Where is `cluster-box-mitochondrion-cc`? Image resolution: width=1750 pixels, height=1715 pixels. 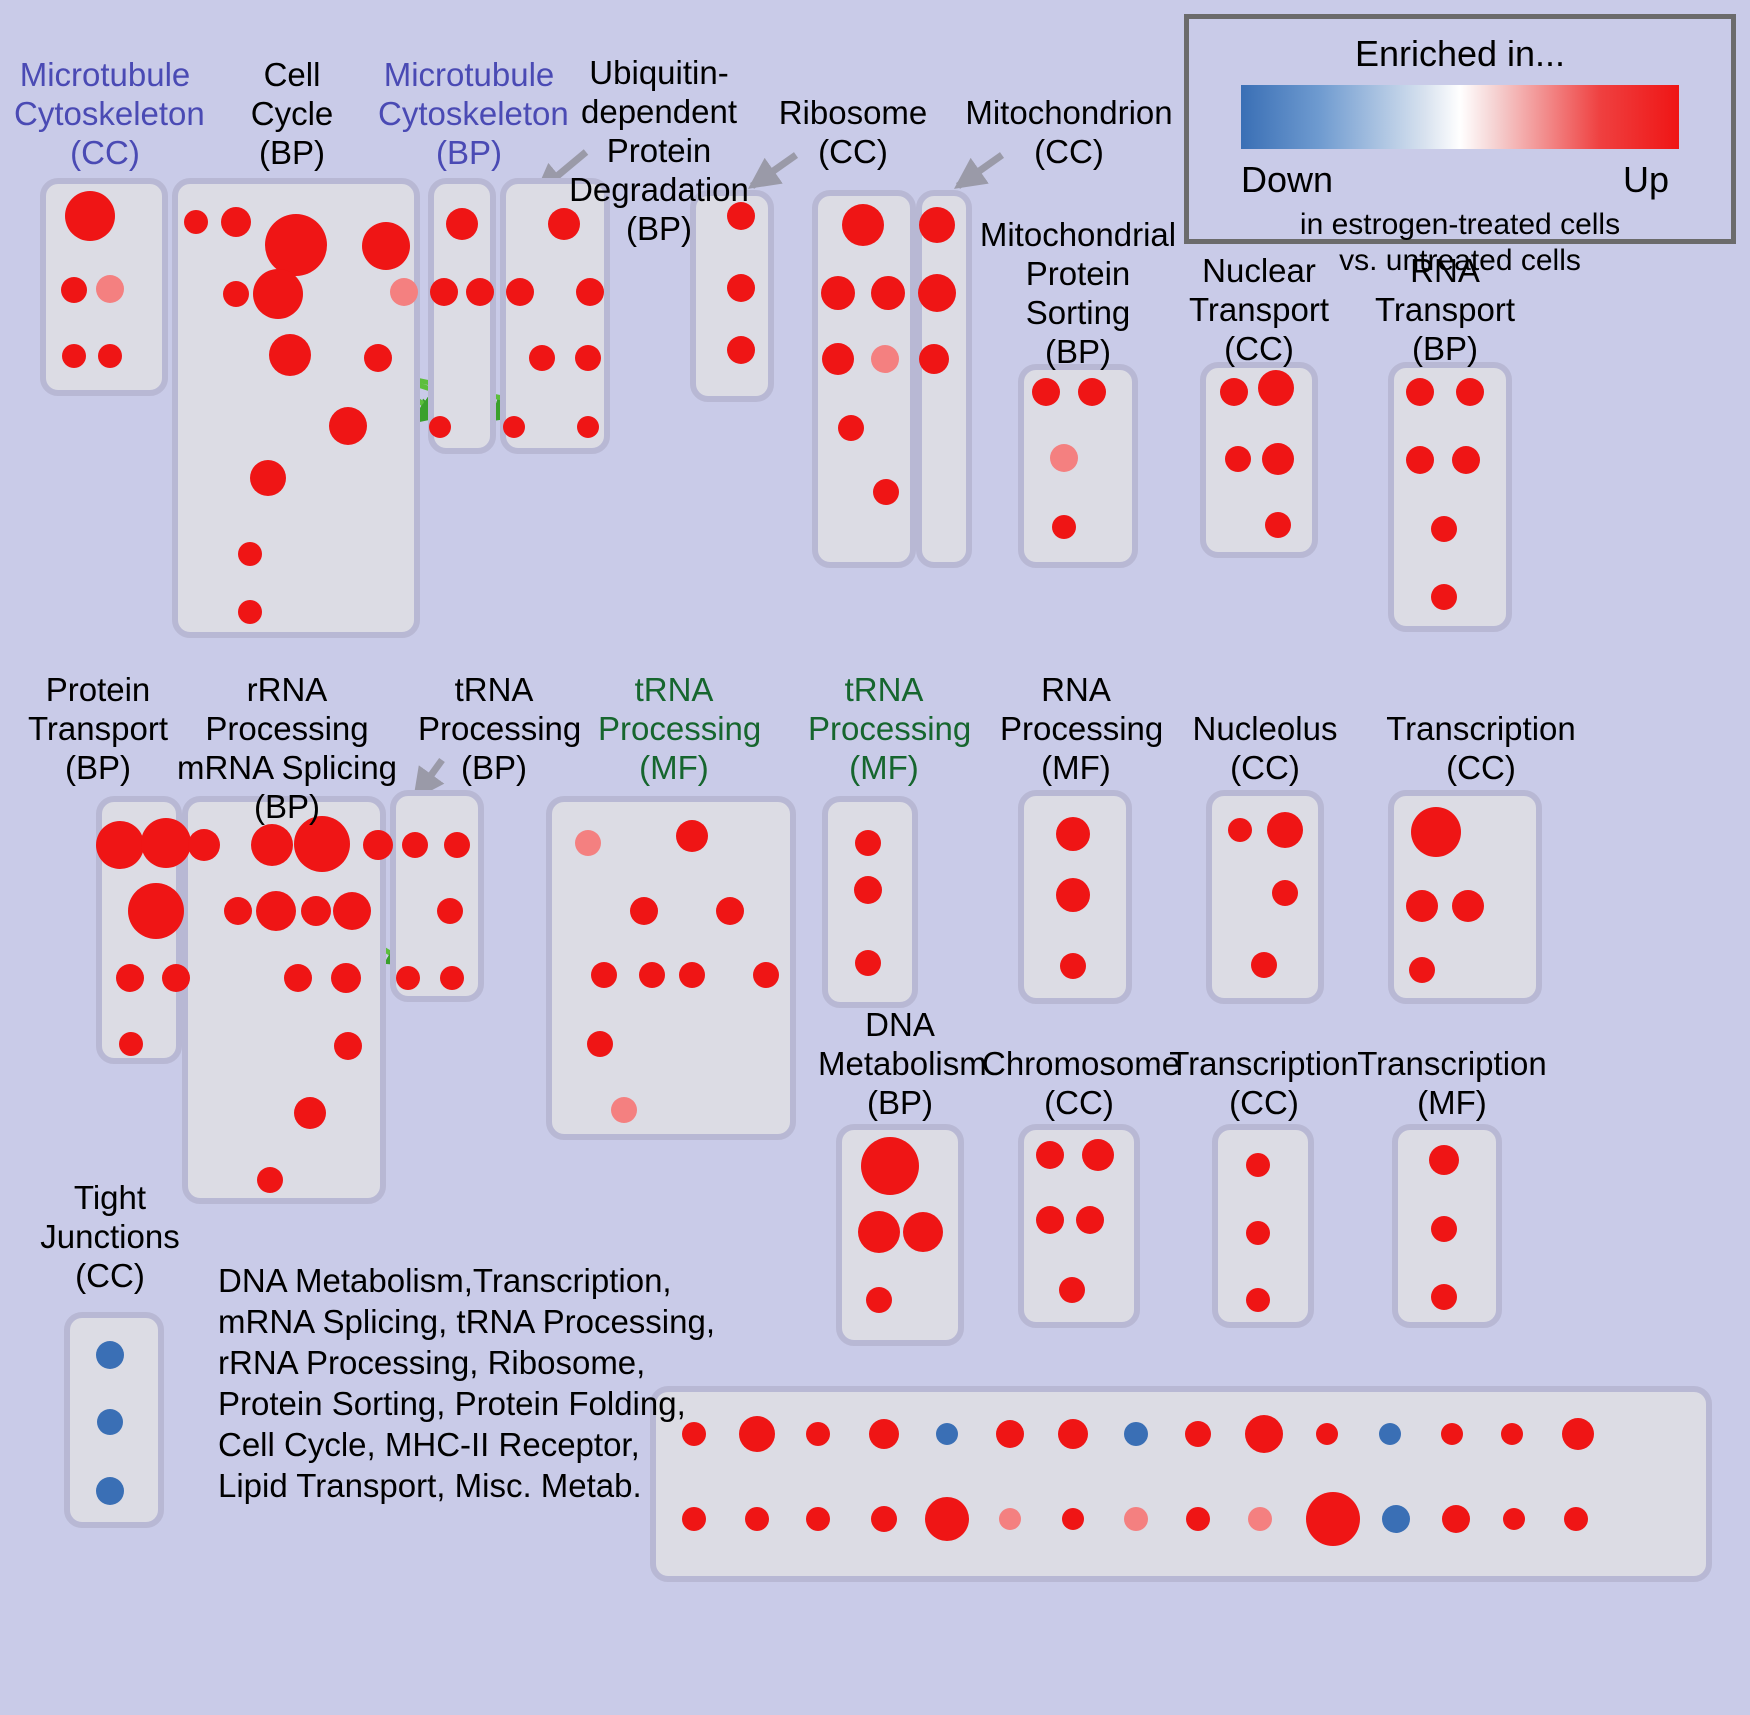
cluster-box-mitochondrion-cc is located at coordinates (944, 379).